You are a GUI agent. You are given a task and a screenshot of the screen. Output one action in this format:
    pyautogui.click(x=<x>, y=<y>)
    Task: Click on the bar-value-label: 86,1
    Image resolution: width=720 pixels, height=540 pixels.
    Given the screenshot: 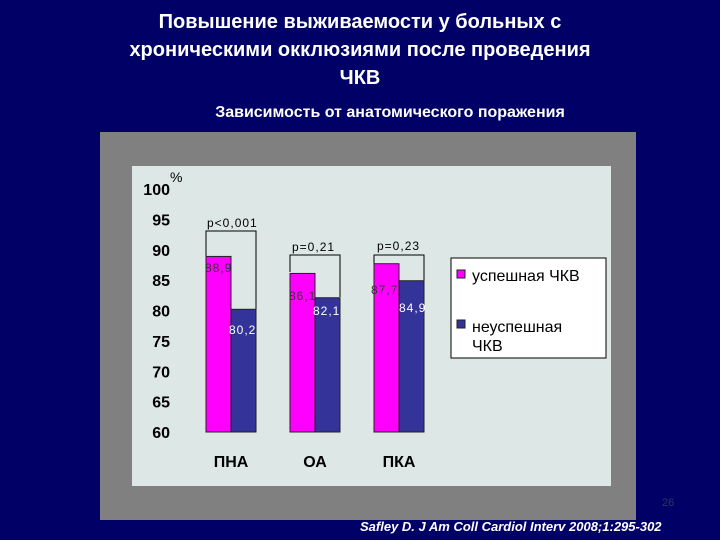 What is the action you would take?
    pyautogui.click(x=302, y=296)
    